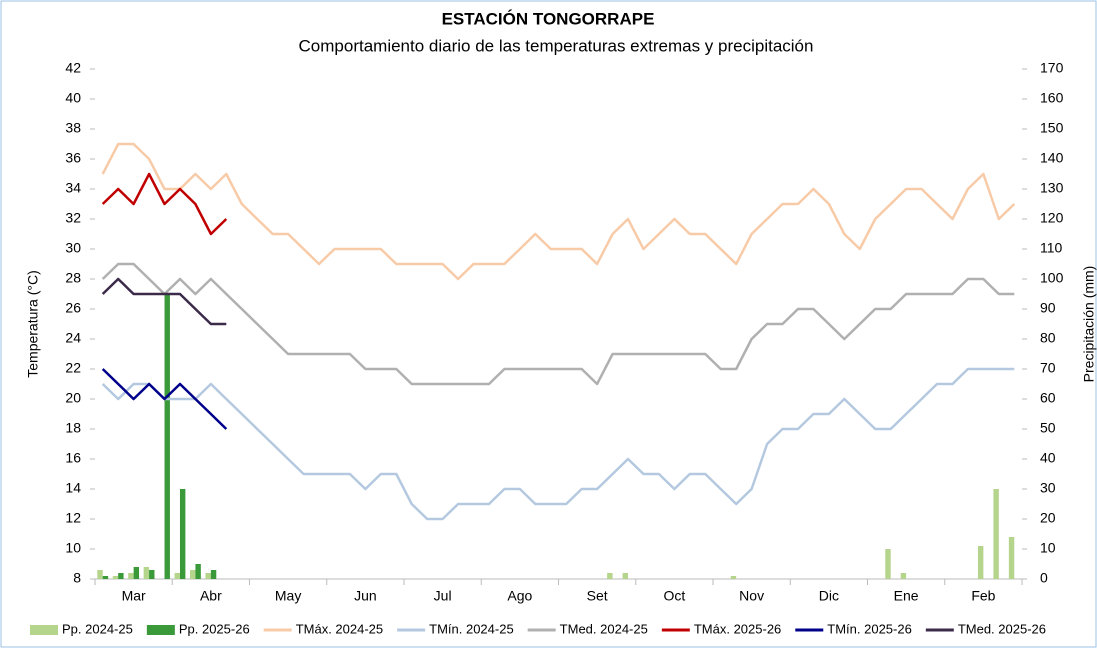 This screenshot has width=1097, height=653. I want to click on x-tick-label: May, so click(288, 596).